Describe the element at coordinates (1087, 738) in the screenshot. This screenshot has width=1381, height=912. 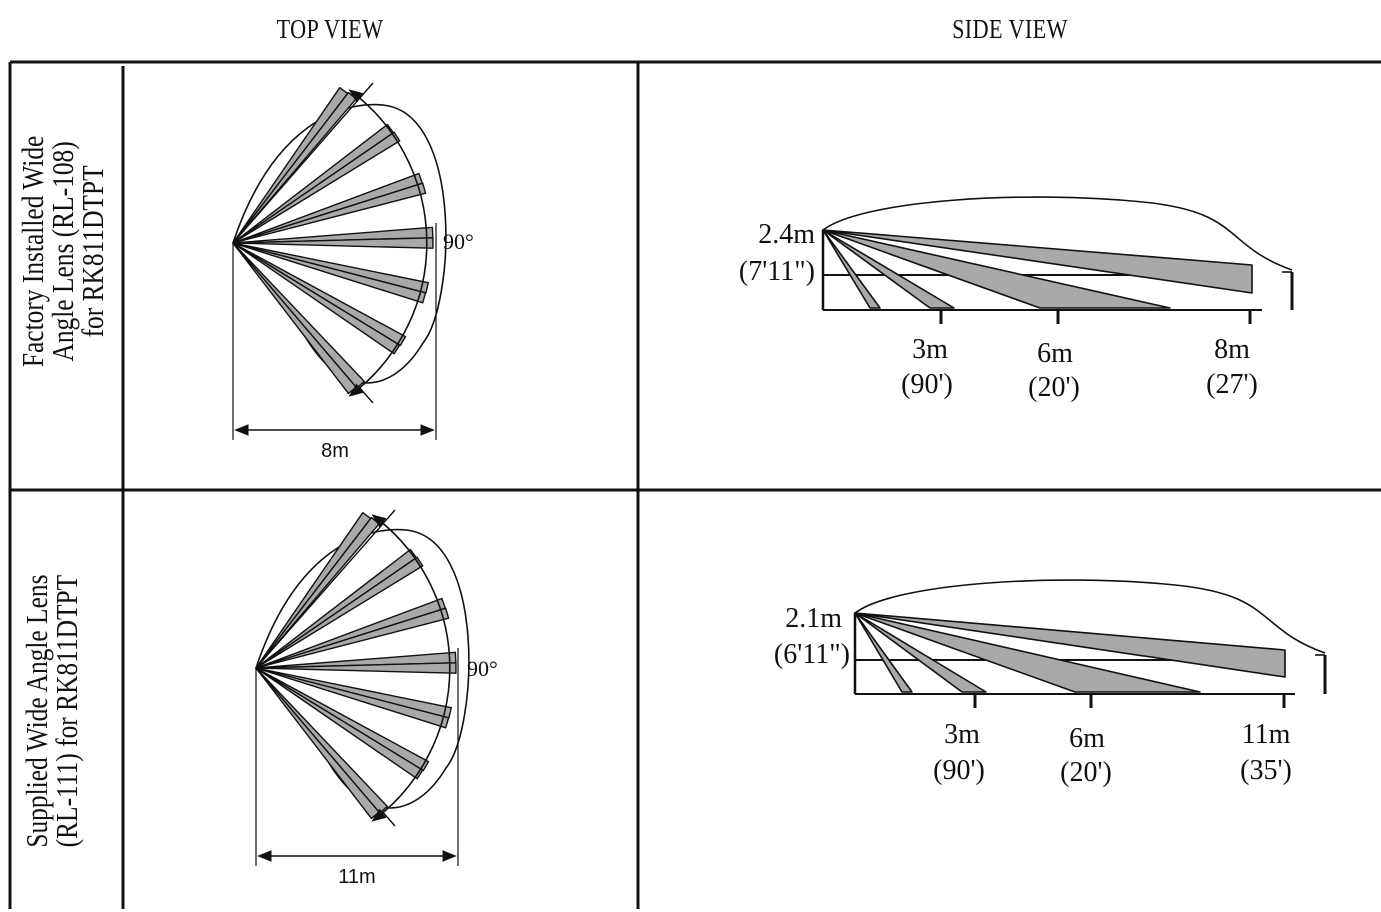
I see `row-2-distance-2-metric: 6m` at that location.